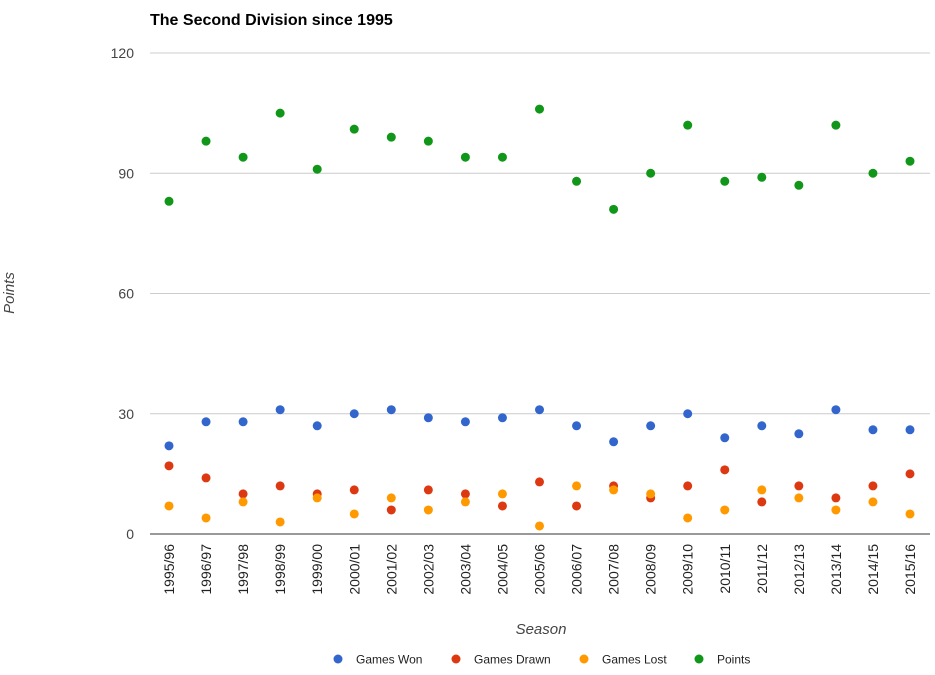 The image size is (935, 675). I want to click on chart-title: The Second Division since 1995, so click(271, 20).